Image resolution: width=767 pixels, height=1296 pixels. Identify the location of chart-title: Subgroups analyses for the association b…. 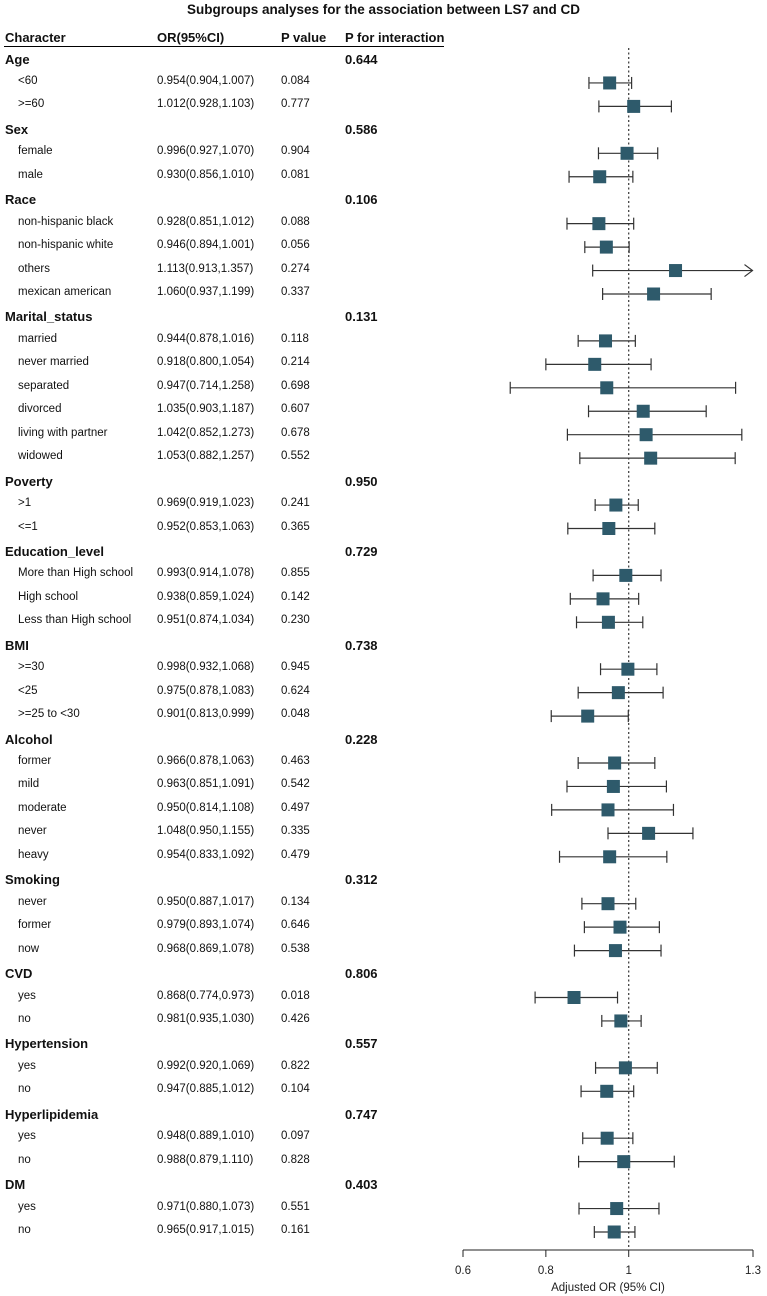
(383, 9).